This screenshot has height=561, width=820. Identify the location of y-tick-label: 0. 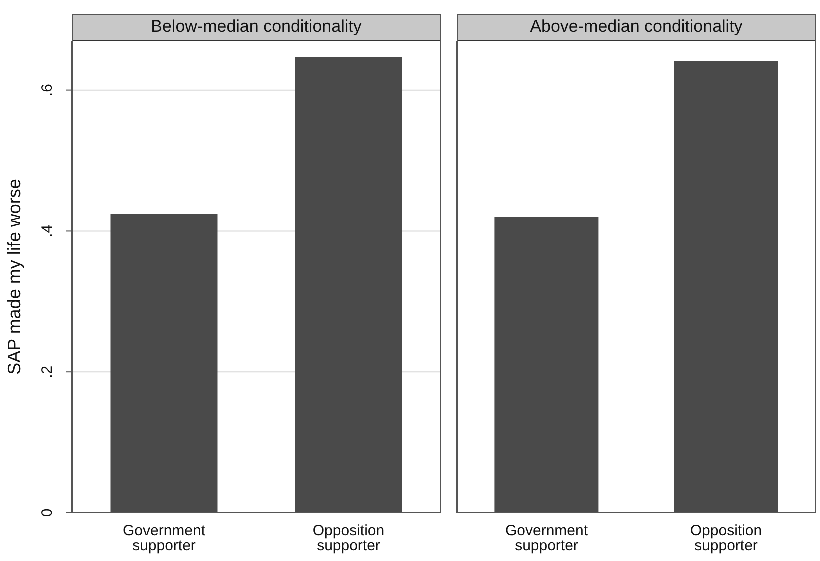
(47, 513).